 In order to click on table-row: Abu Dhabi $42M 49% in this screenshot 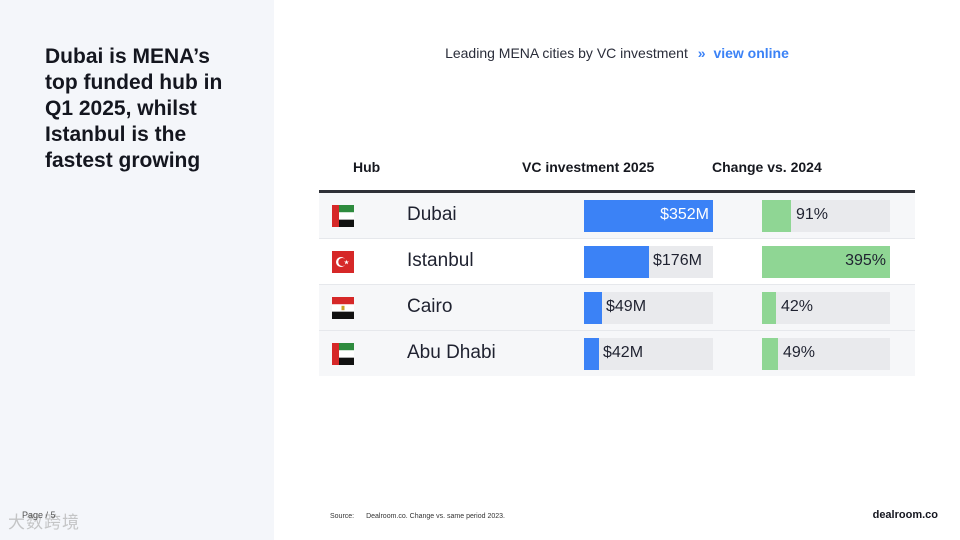, I will do `click(617, 353)`.